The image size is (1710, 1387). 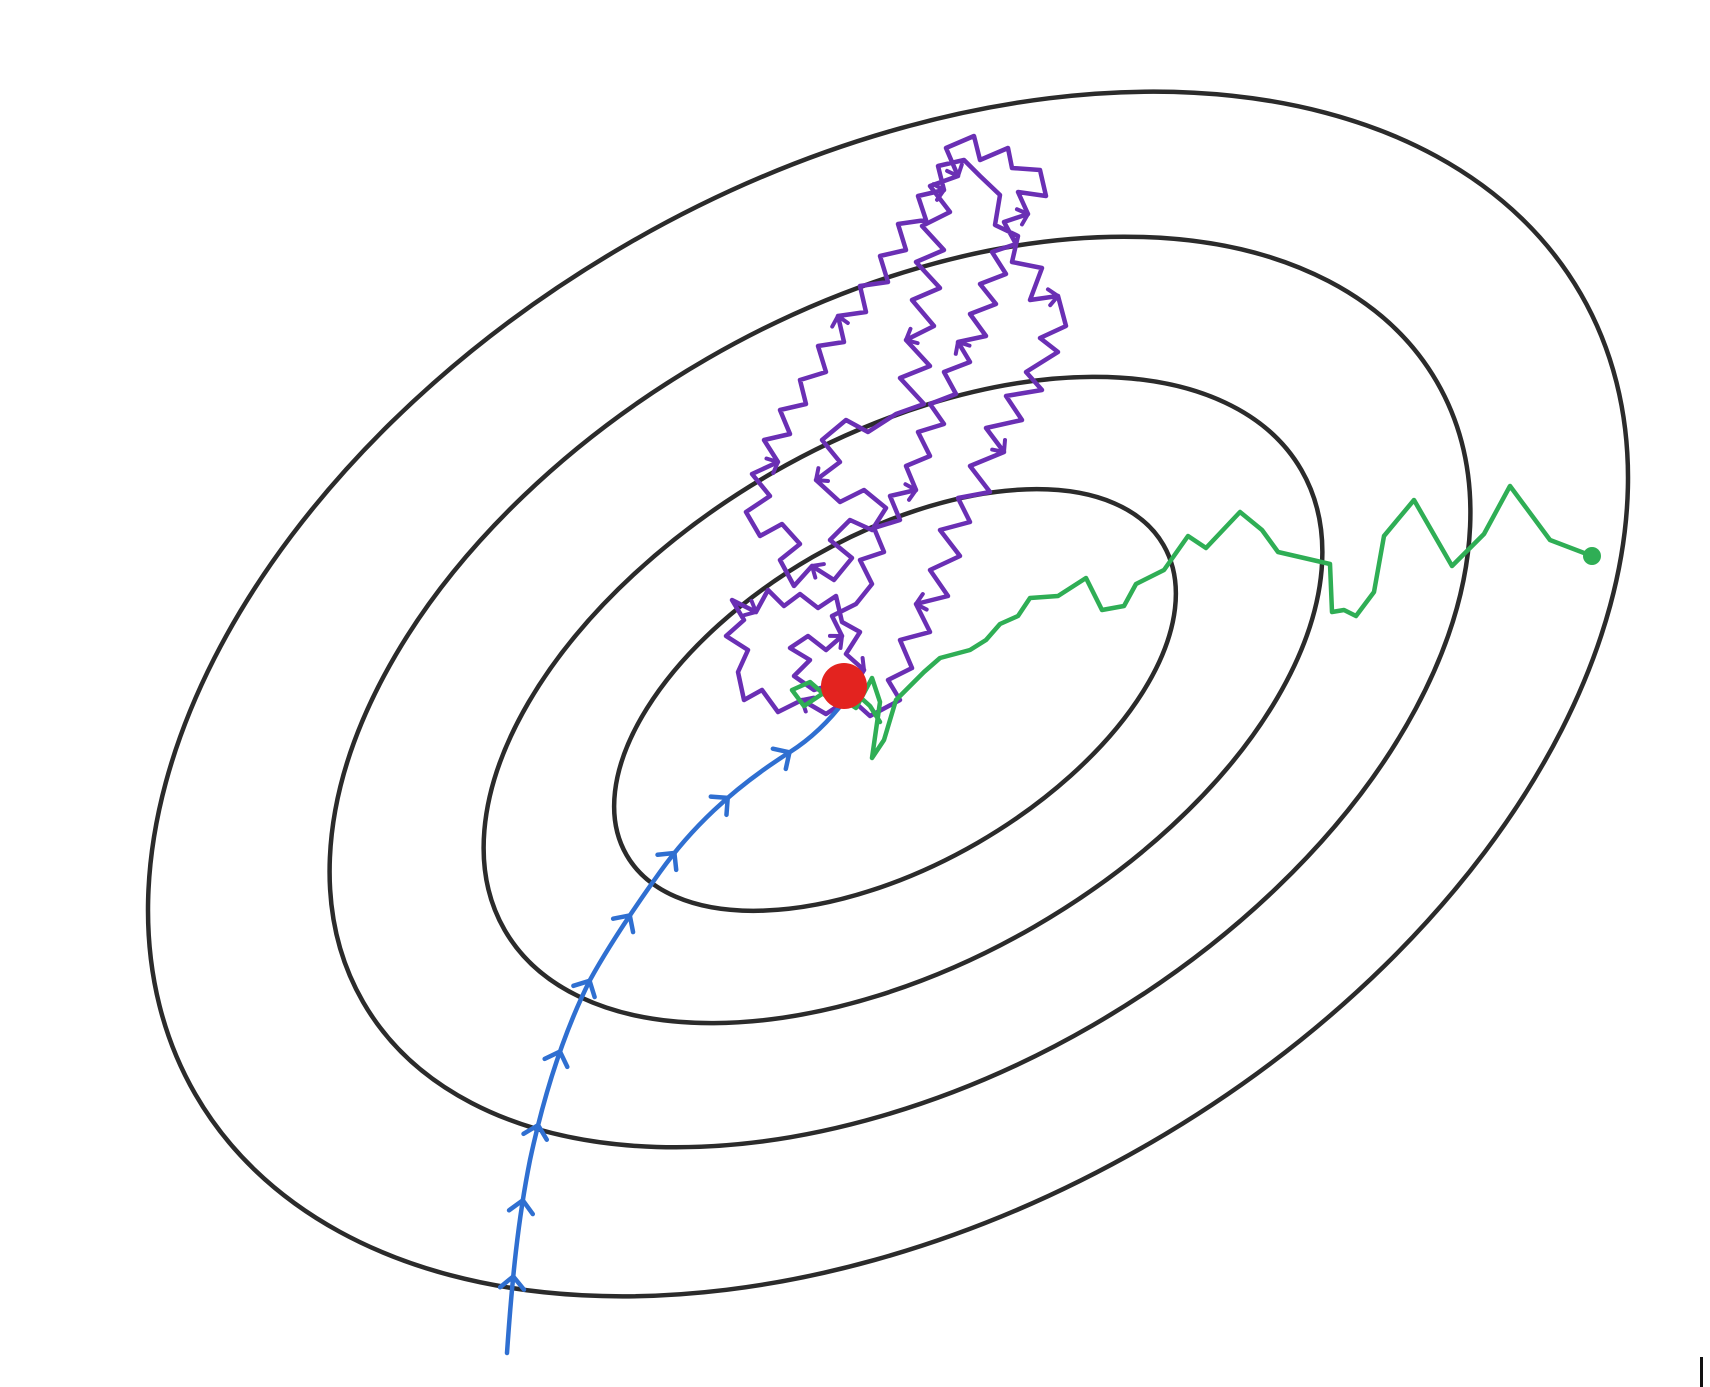 I want to click on edge-tick-mark, so click(x=1701, y=1372).